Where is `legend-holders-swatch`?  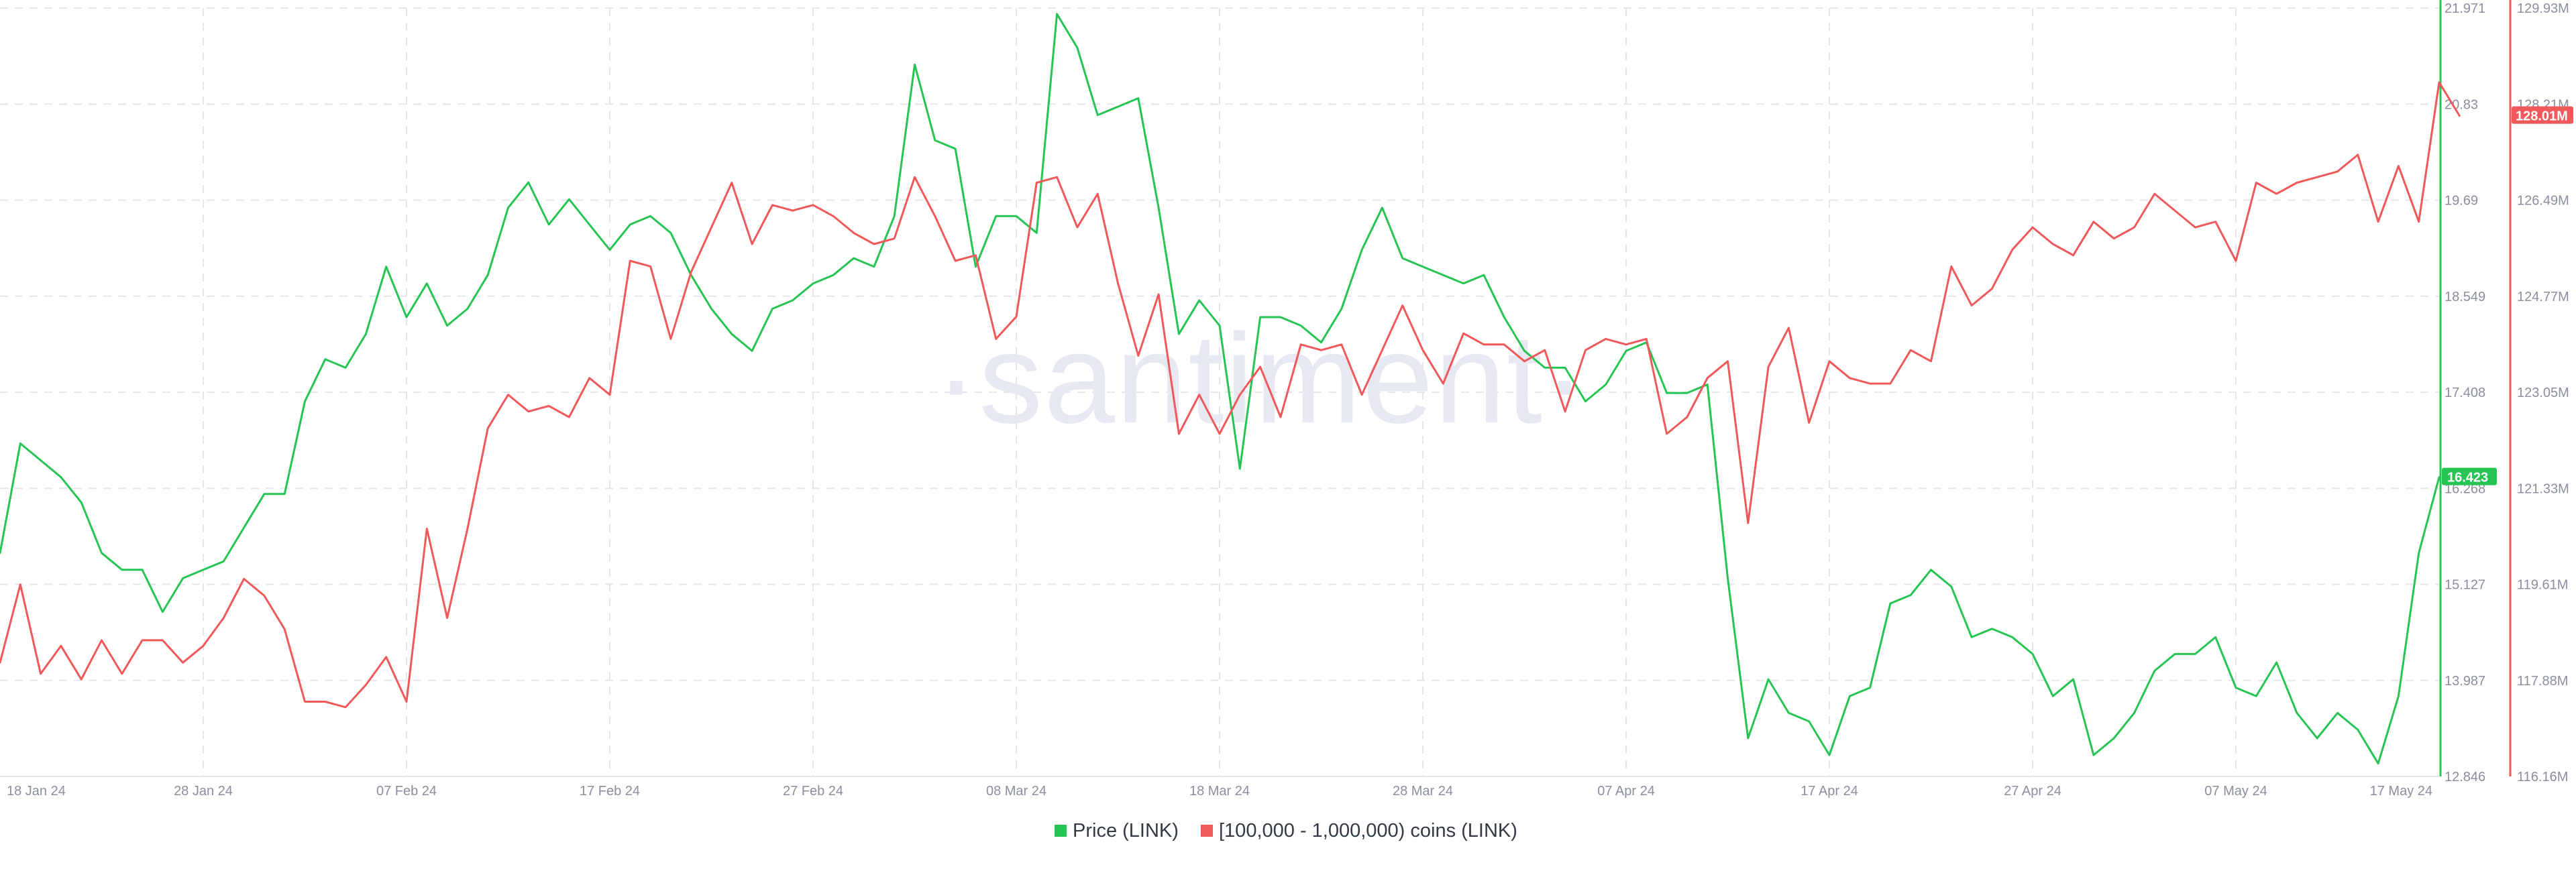 legend-holders-swatch is located at coordinates (1207, 831).